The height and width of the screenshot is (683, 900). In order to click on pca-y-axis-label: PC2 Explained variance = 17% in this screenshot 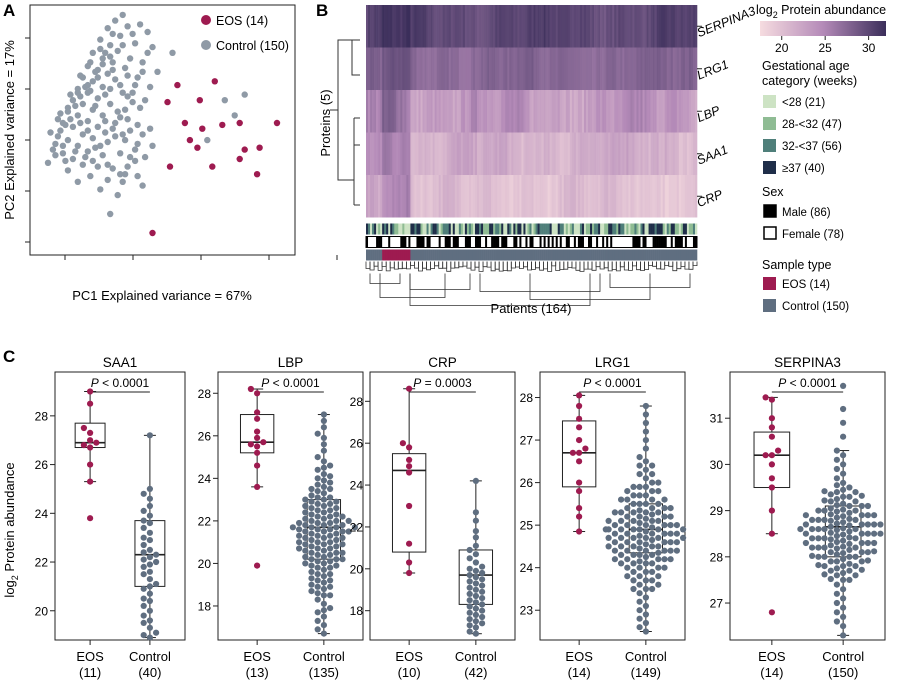, I will do `click(9, 130)`.